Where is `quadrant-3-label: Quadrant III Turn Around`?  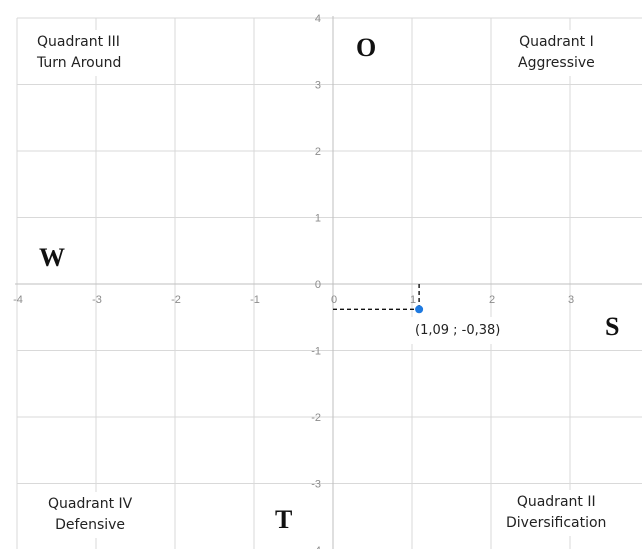
quadrant-3-label: Quadrant III Turn Around is located at coordinates (79, 53).